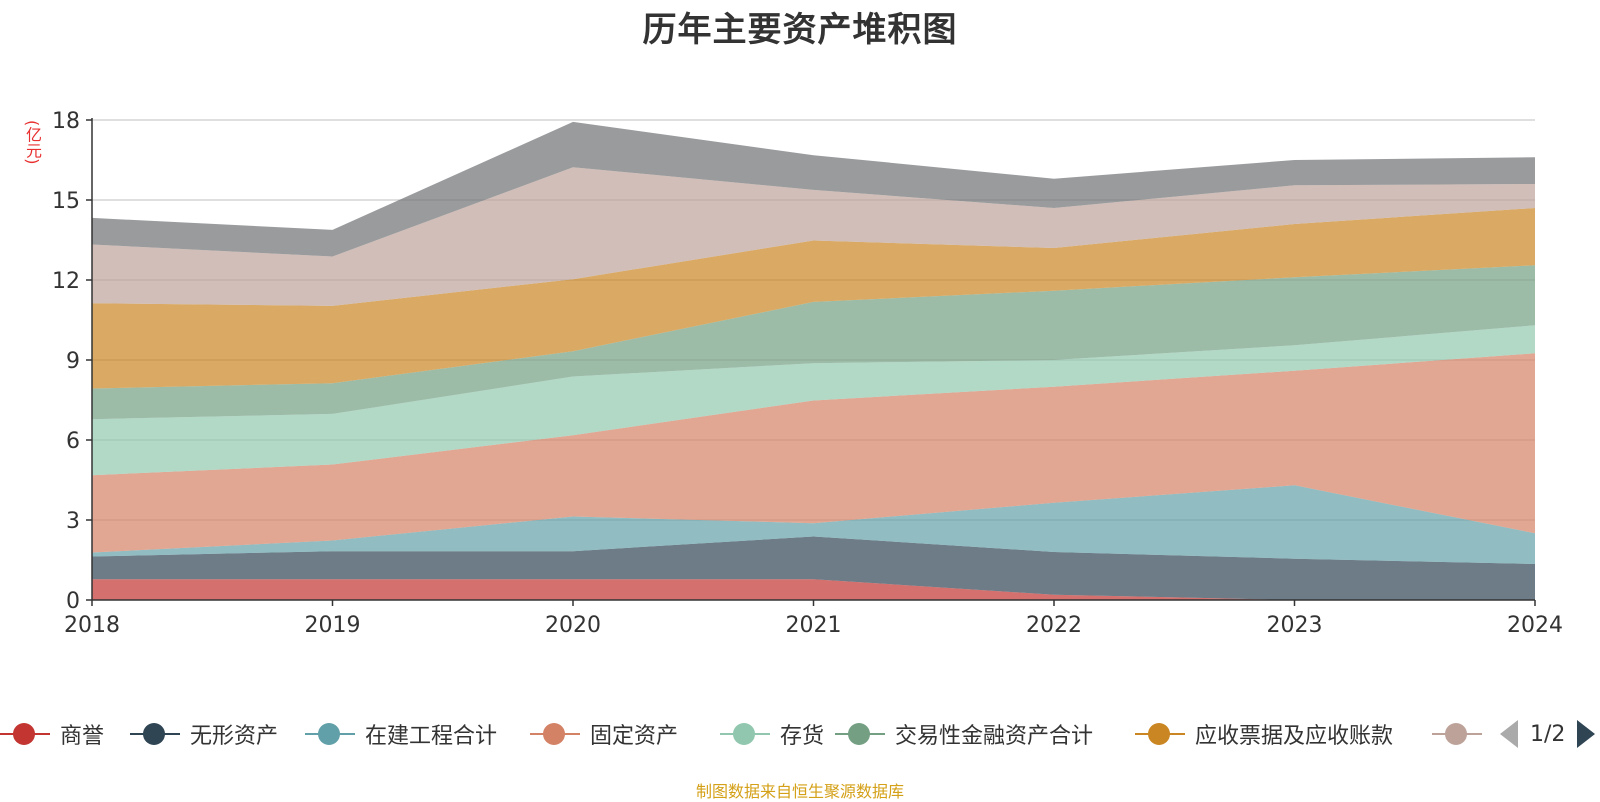  I want to click on y-tick-label: 0, so click(73, 601).